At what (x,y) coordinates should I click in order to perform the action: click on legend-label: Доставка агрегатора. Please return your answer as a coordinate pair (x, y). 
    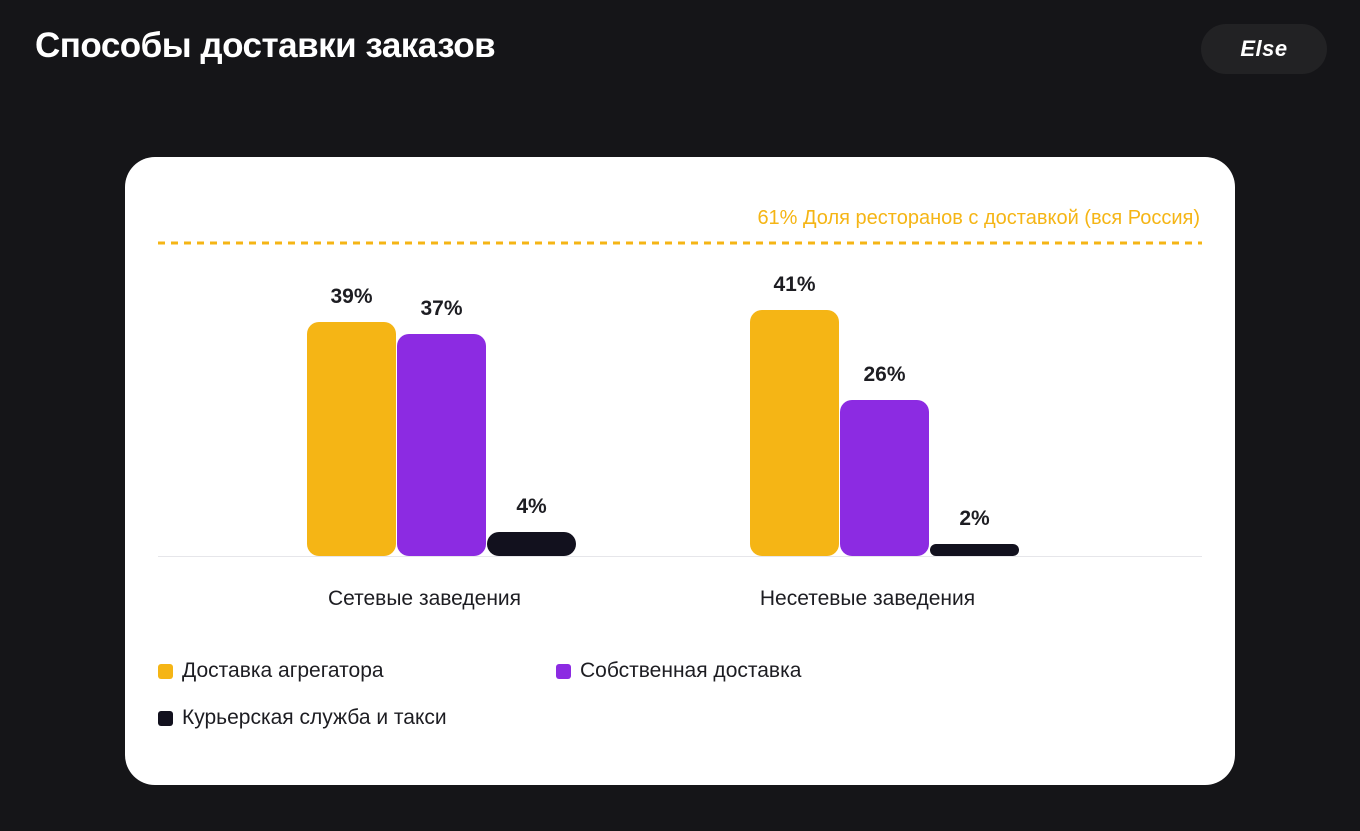
    Looking at the image, I should click on (283, 670).